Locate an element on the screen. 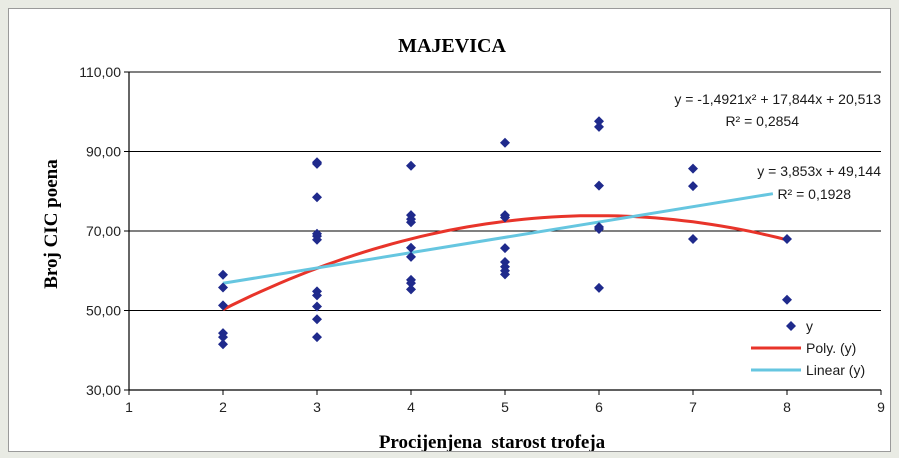 The width and height of the screenshot is (899, 458). y-tick-labels: 30,00 50,00 70,00 90,00 110,00 is located at coordinates (100, 231).